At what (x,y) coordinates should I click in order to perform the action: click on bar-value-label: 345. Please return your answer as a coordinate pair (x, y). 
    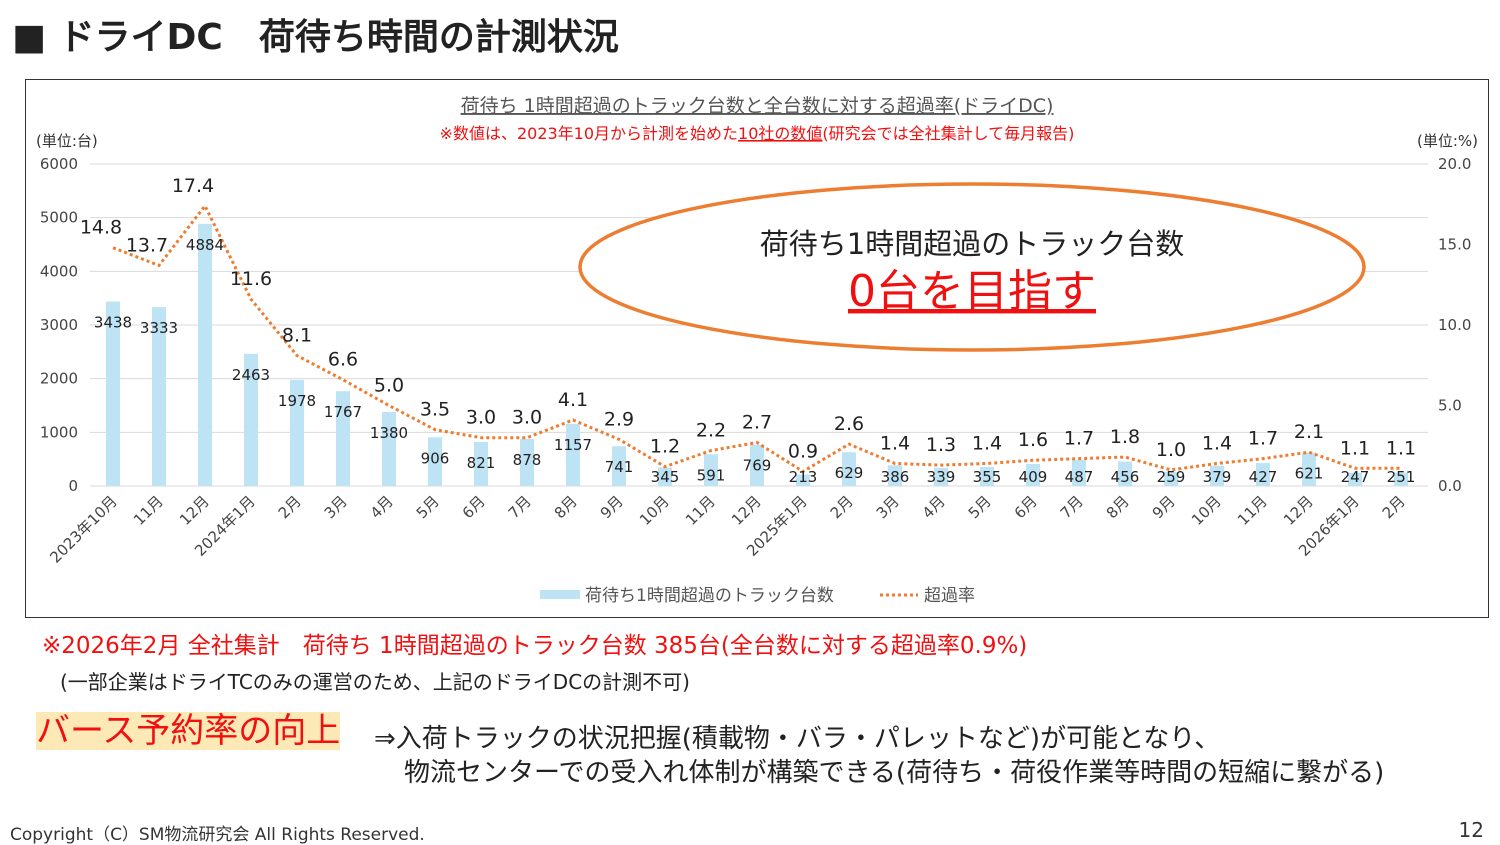
    Looking at the image, I should click on (665, 477).